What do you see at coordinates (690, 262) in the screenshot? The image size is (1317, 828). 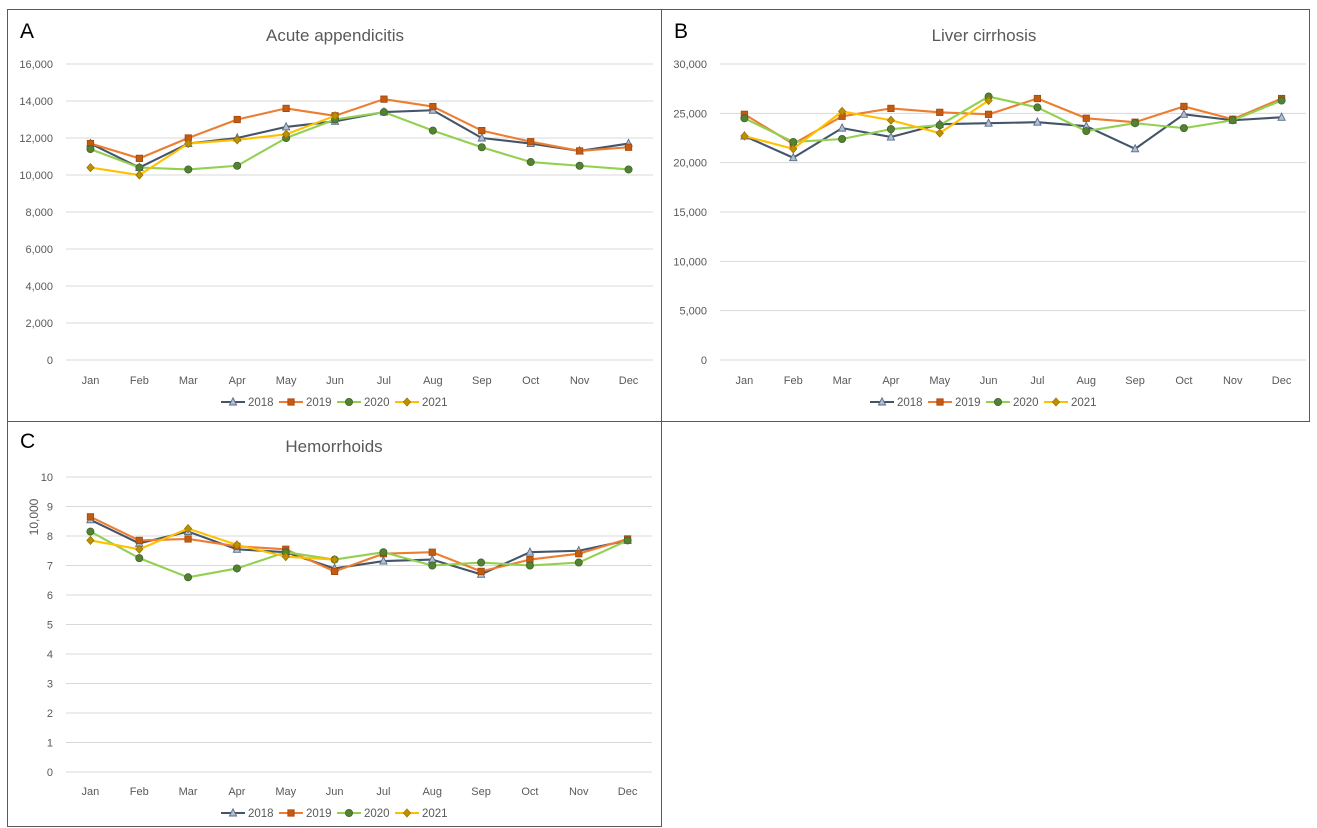 I see `y-tick-label: 10,000` at bounding box center [690, 262].